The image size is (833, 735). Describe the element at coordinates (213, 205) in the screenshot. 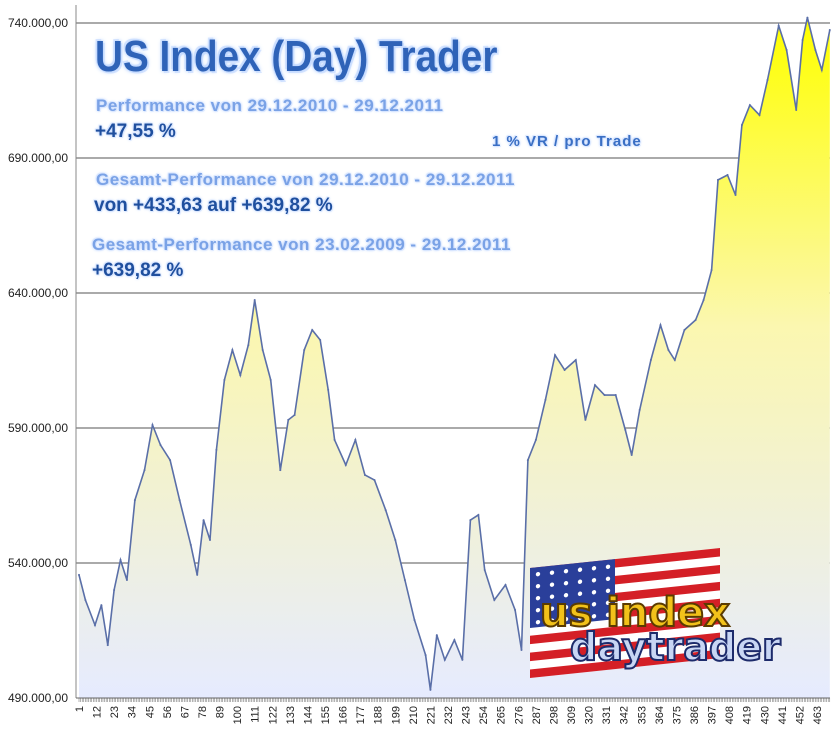

I see `total-performance-value-1: von +433,63 auf +639,82 %` at that location.